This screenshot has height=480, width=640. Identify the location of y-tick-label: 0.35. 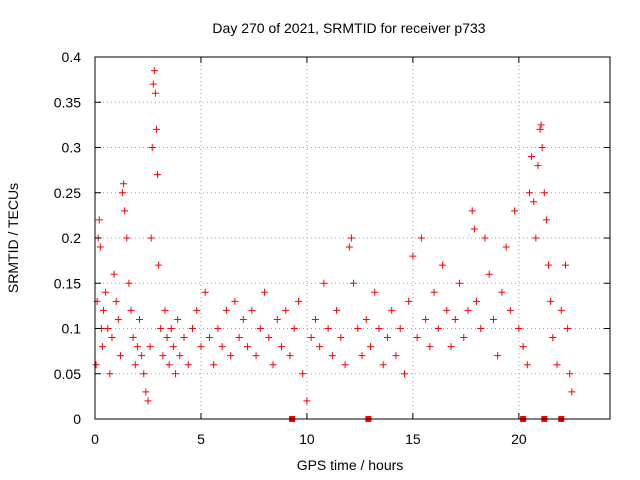
(67, 102).